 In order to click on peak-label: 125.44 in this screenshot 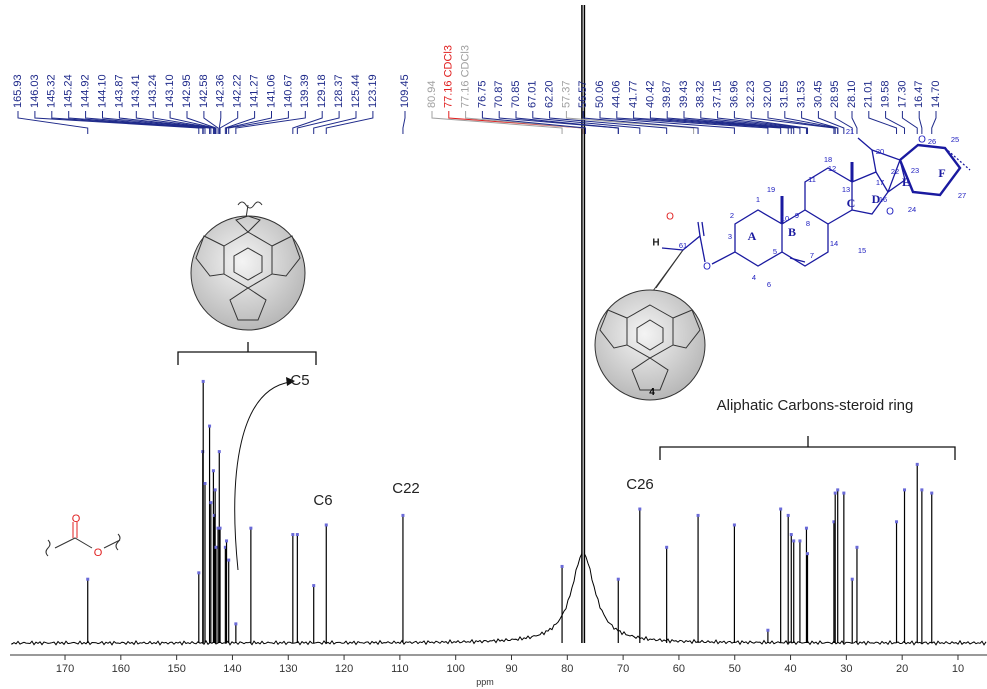, I will do `click(356, 91)`.